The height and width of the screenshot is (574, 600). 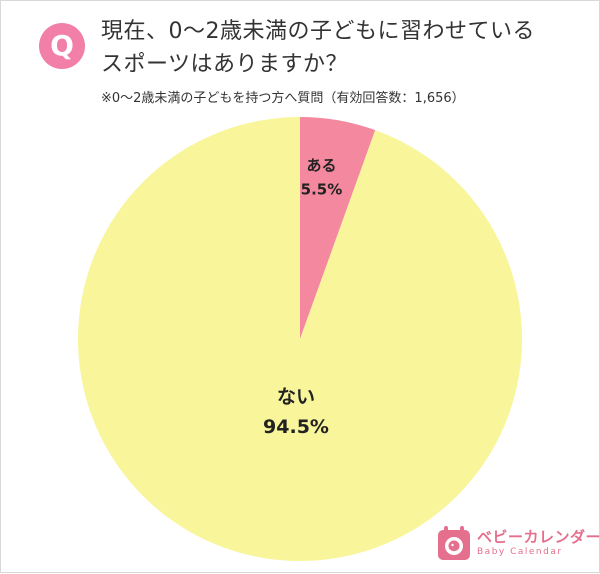 What do you see at coordinates (318, 31) in the screenshot?
I see `question-title-line-1: 現在、0〜2歳未満の子どもに習わせている` at bounding box center [318, 31].